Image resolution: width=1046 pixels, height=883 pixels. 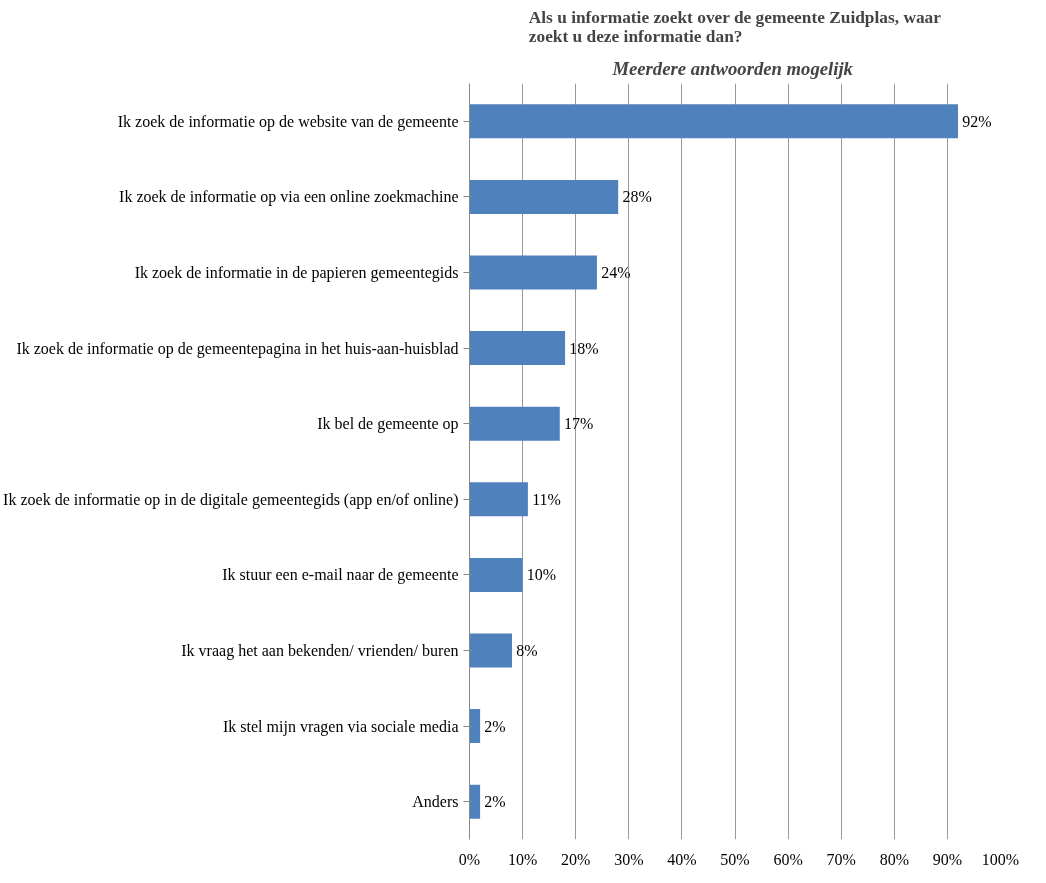 What do you see at coordinates (576, 859) in the screenshot?
I see `x-tick-label: 20%` at bounding box center [576, 859].